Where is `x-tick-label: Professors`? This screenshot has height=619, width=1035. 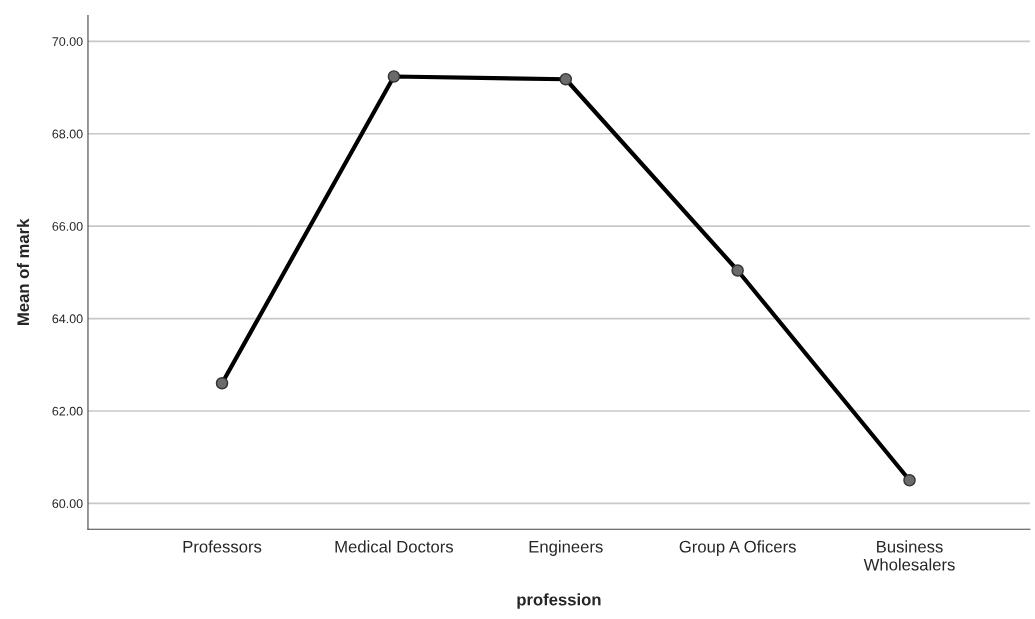 x-tick-label: Professors is located at coordinates (222, 546).